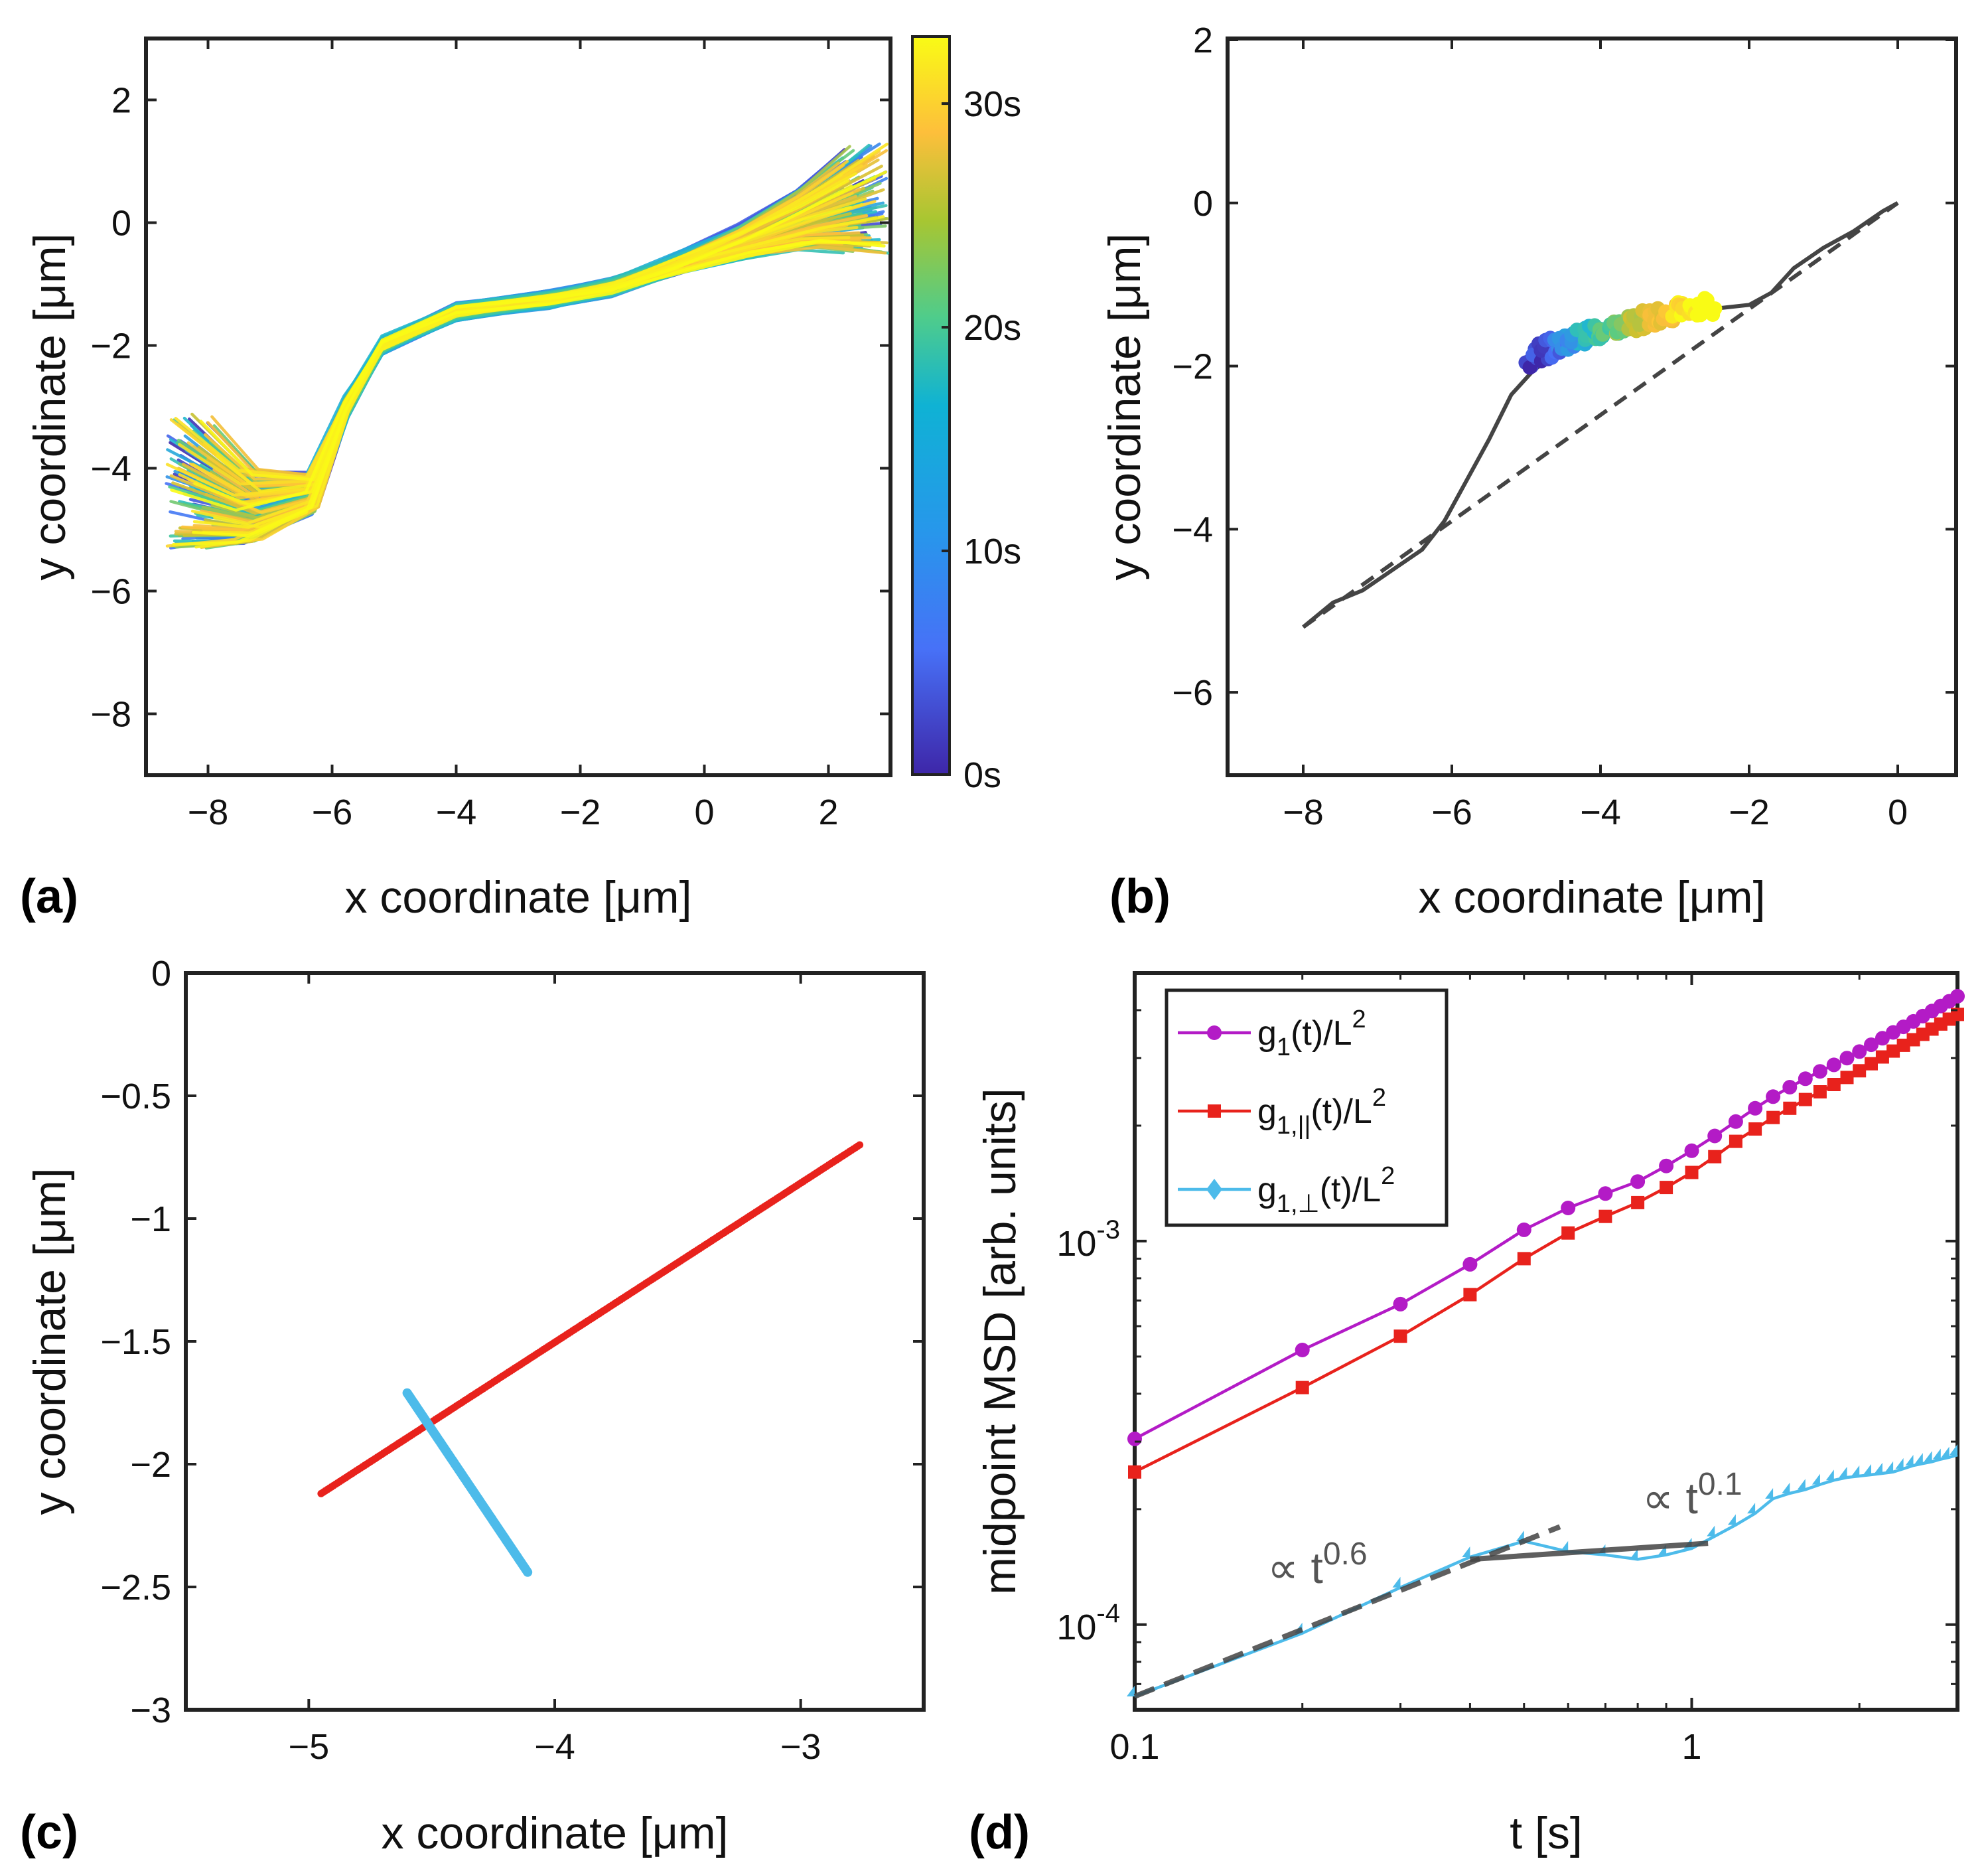 The width and height of the screenshot is (1988, 1875). I want to click on ytick-label: 10⁻³, so click(1088, 1239).